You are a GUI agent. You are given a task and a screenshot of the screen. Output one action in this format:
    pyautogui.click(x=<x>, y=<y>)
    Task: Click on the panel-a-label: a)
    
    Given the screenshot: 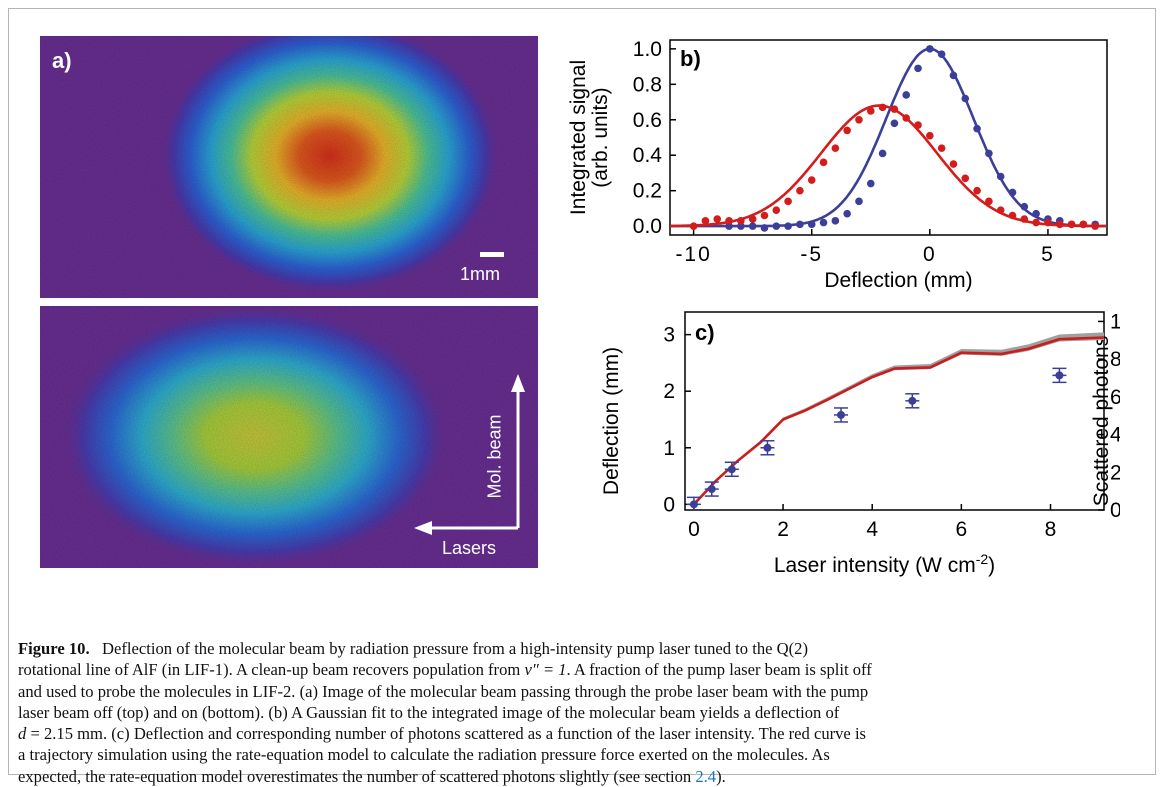 What is the action you would take?
    pyautogui.click(x=62, y=60)
    